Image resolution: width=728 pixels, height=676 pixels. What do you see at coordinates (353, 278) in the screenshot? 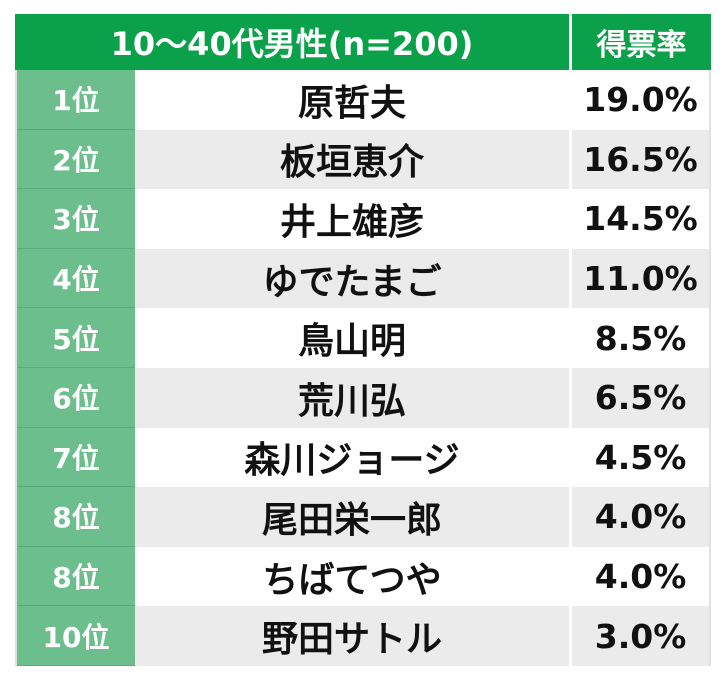
I see `name-cell: ゆでたまご` at bounding box center [353, 278].